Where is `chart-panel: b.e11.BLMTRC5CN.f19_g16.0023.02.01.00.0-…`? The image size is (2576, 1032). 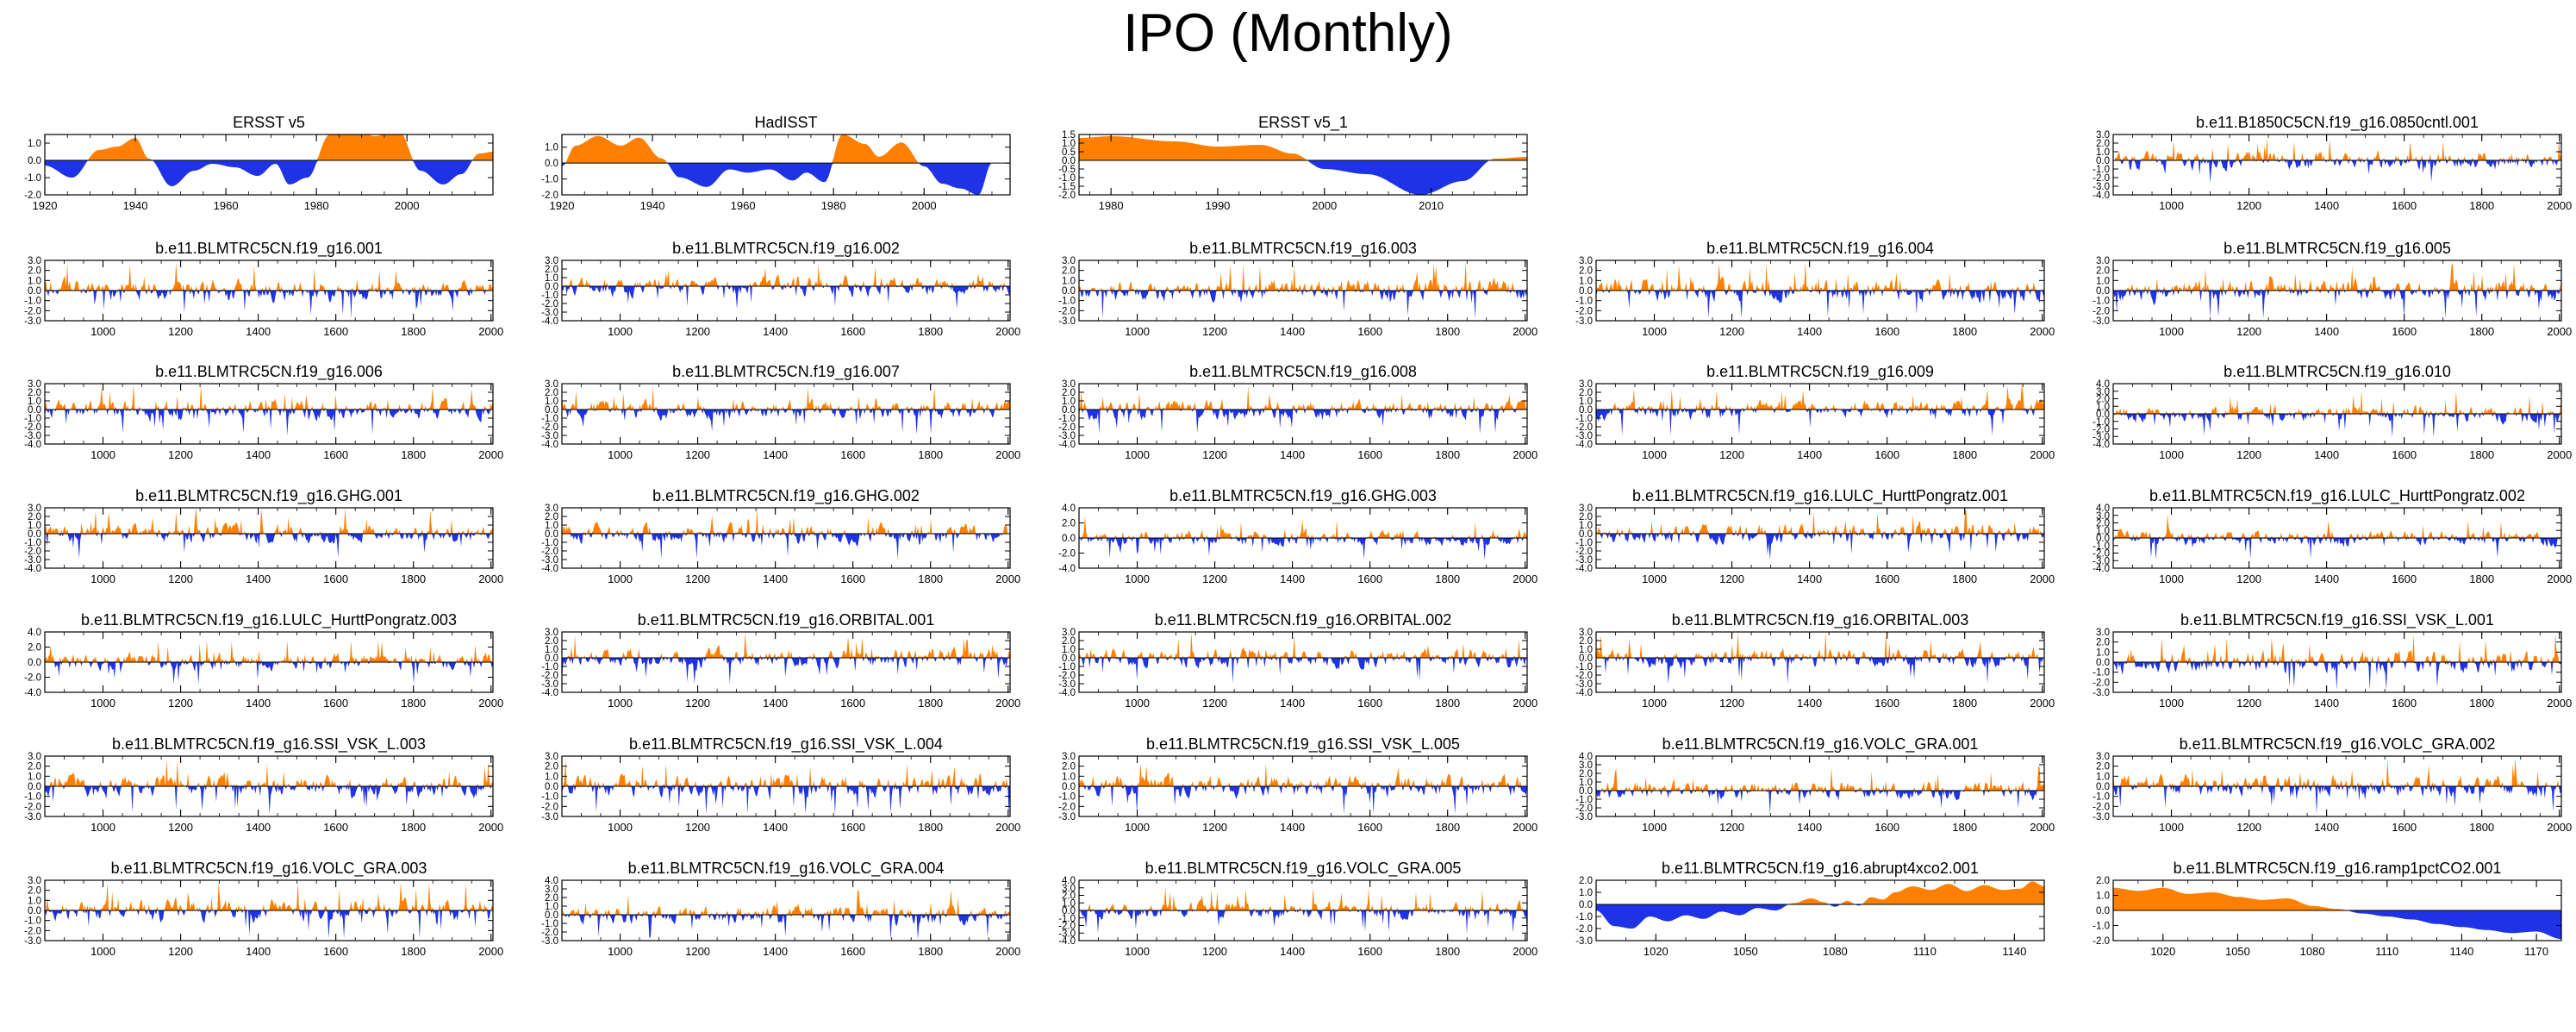
chart-panel: b.e11.BLMTRC5CN.f19_g16.0023.02.01.00.0-… is located at coordinates (780, 289).